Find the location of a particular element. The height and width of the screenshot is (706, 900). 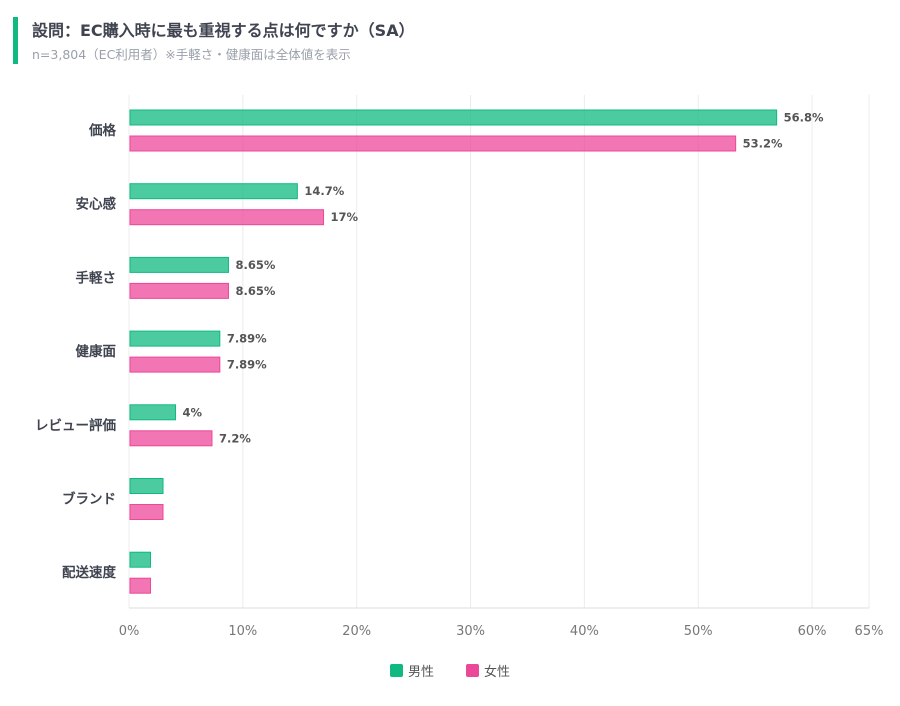

category-label: 配送速度 is located at coordinates (89, 572).